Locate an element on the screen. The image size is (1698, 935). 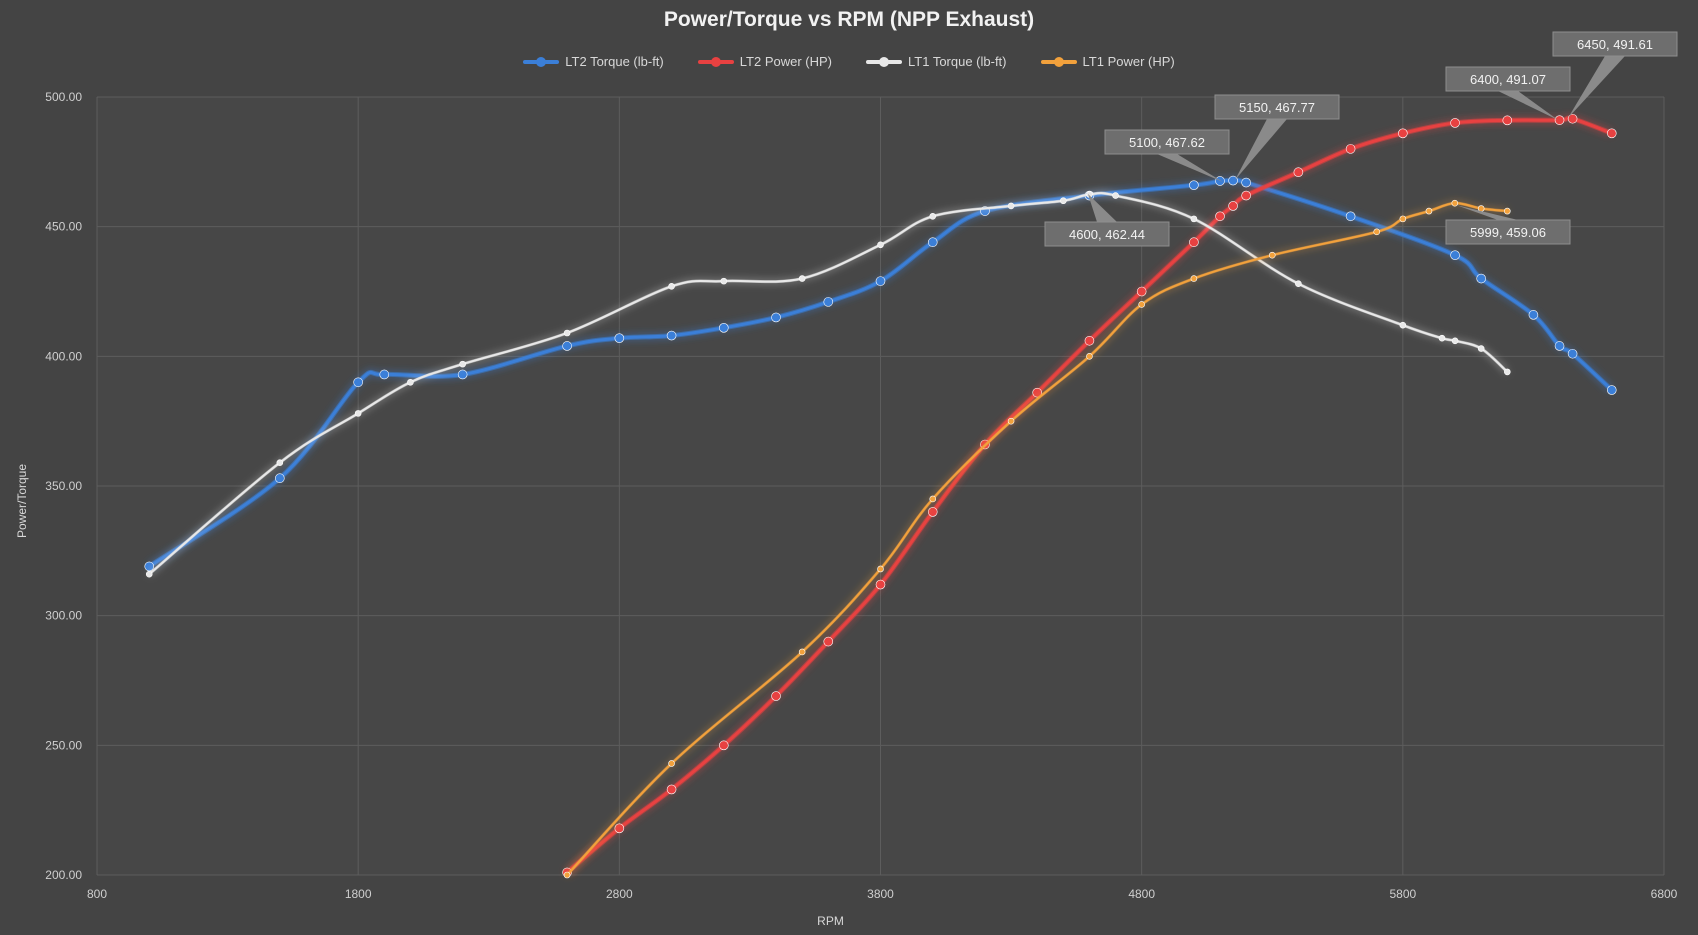
callout-label: 5150, 467.77 is located at coordinates (1277, 107).